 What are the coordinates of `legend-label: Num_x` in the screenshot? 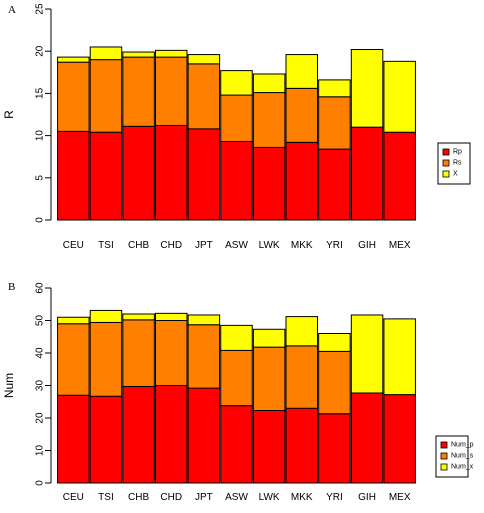 It's located at (462, 467).